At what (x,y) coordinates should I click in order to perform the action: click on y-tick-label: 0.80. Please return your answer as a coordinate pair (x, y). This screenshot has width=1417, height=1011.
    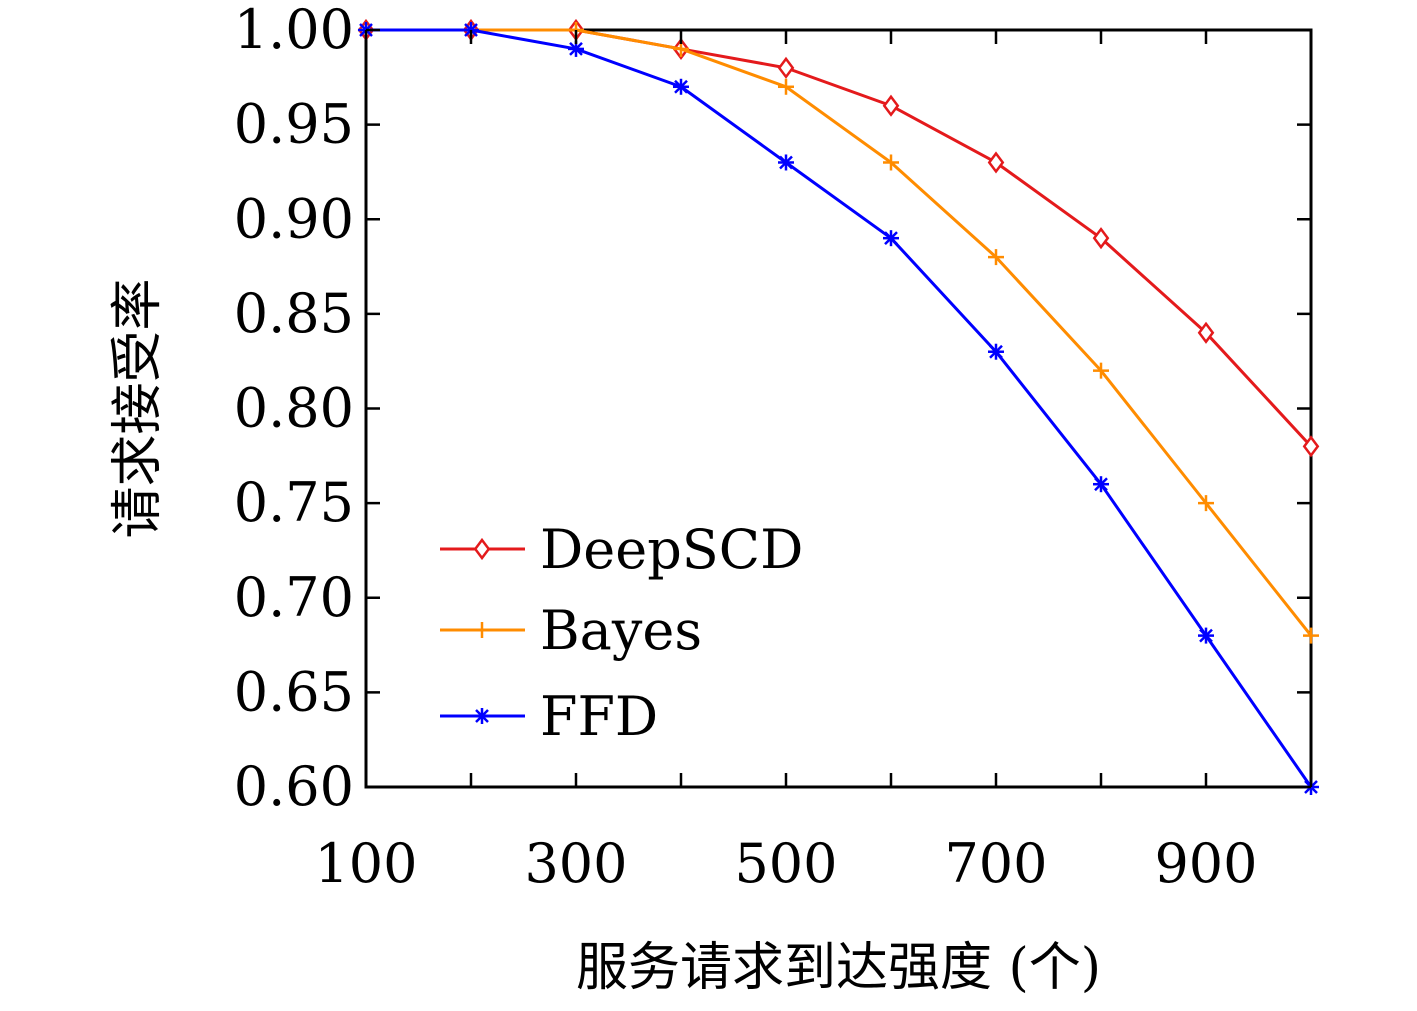
    Looking at the image, I should click on (294, 408).